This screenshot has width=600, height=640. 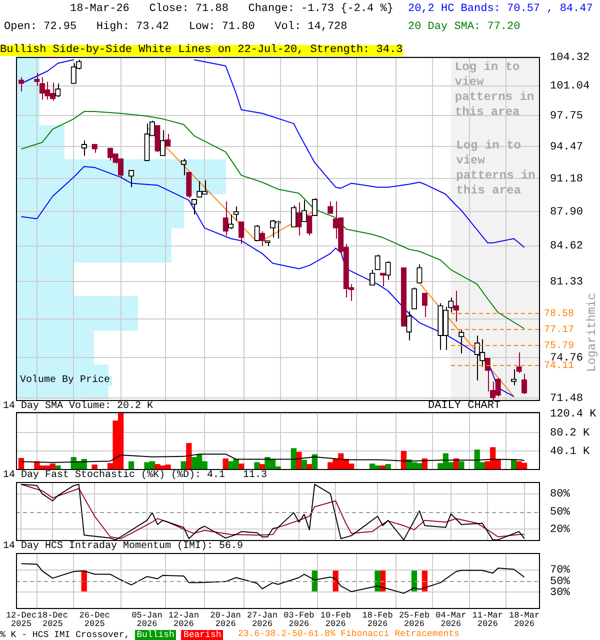 I want to click on x-tick-label: 11-Mar 2026, so click(x=487, y=619).